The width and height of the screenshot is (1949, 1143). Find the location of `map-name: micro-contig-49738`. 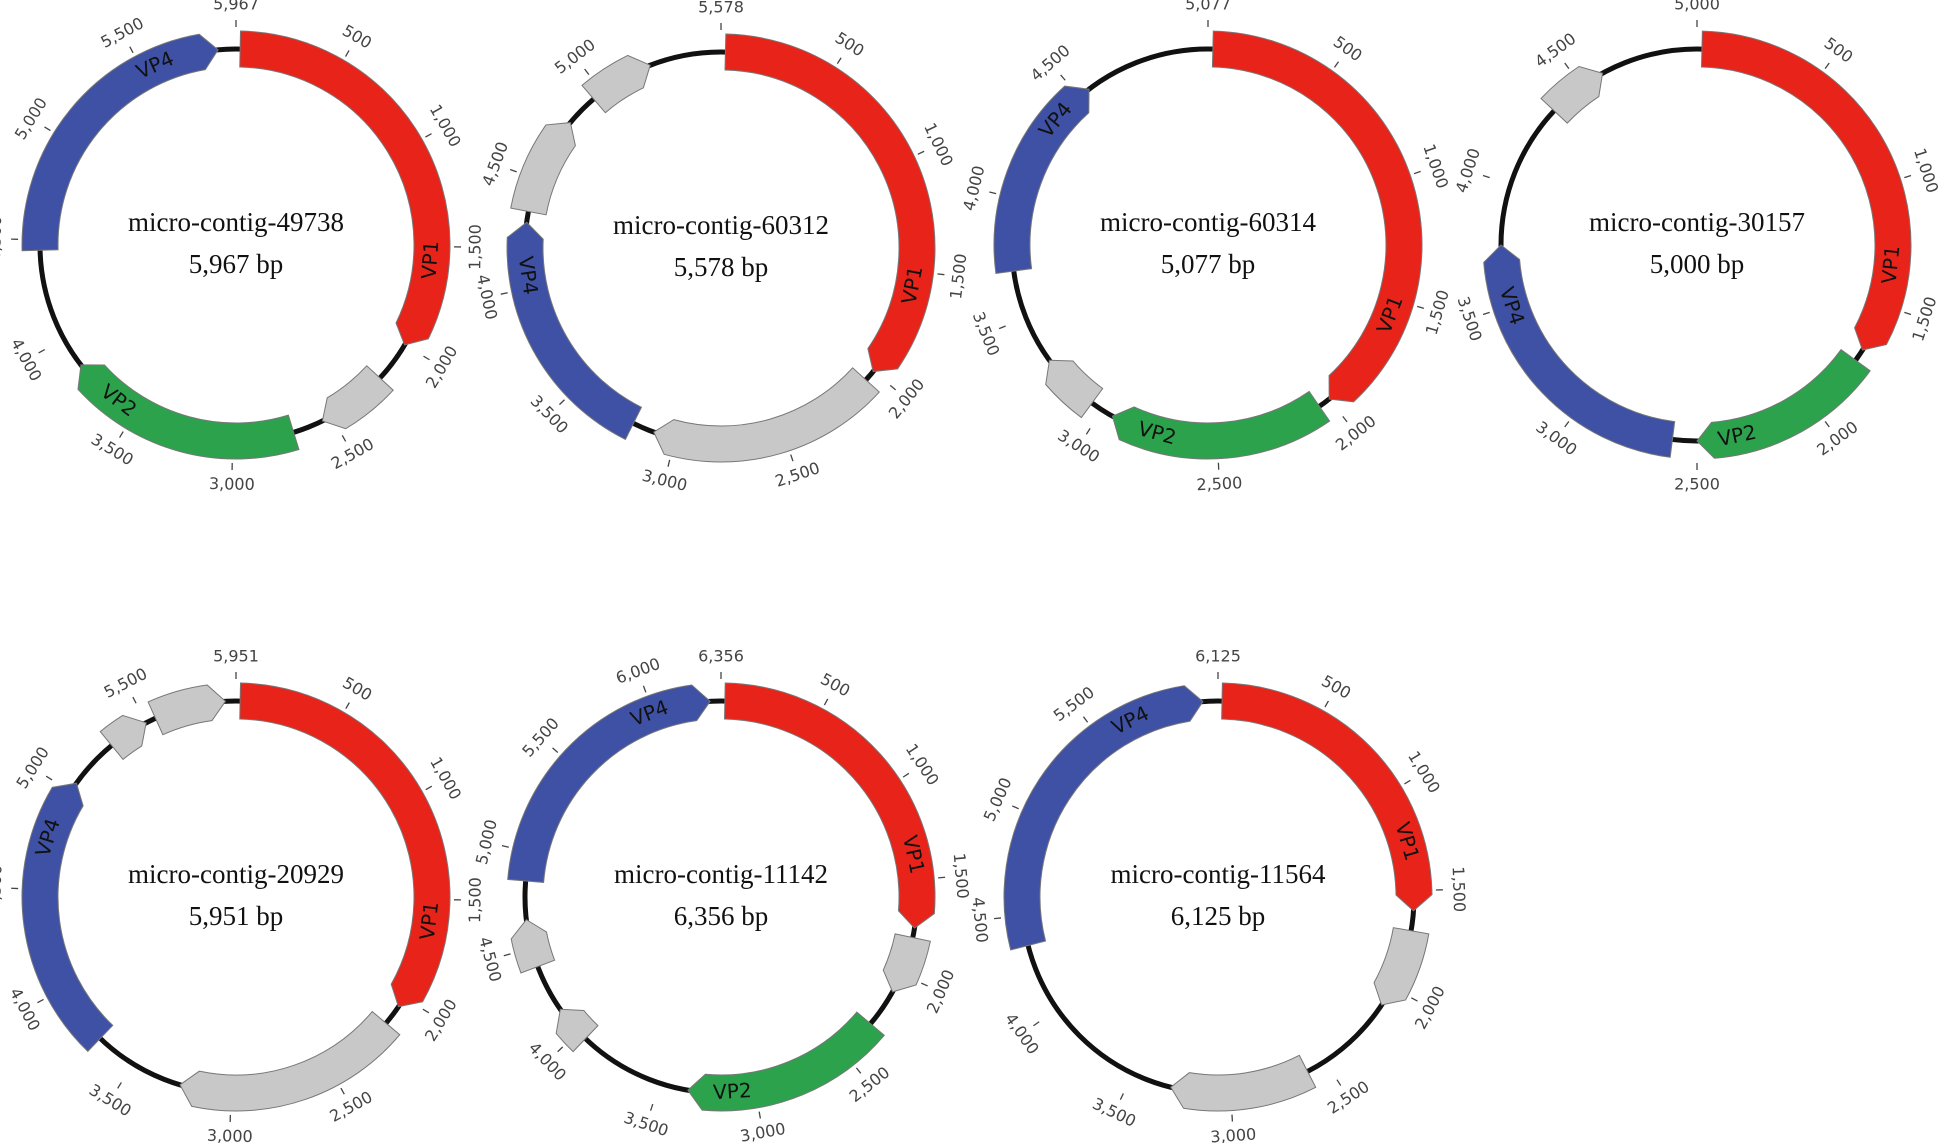

map-name: micro-contig-49738 is located at coordinates (236, 222).